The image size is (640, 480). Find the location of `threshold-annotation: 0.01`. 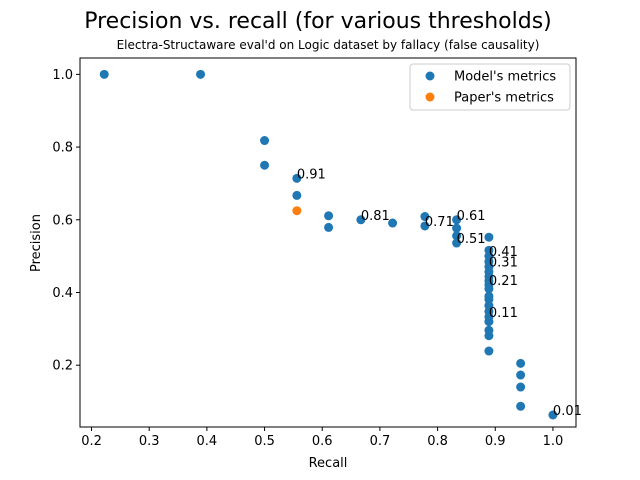

threshold-annotation: 0.01 is located at coordinates (567, 411).